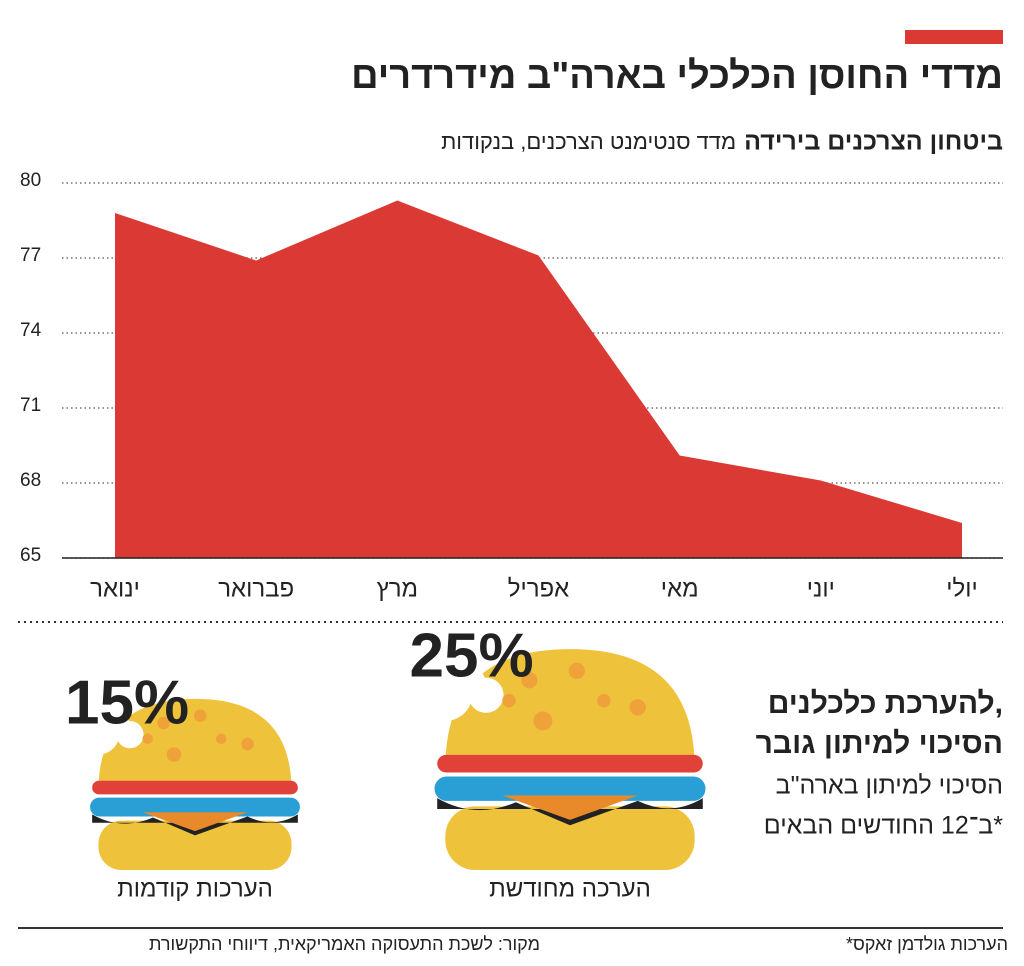 The image size is (1024, 966). What do you see at coordinates (472, 655) in the screenshot?
I see `value-label: 25%` at bounding box center [472, 655].